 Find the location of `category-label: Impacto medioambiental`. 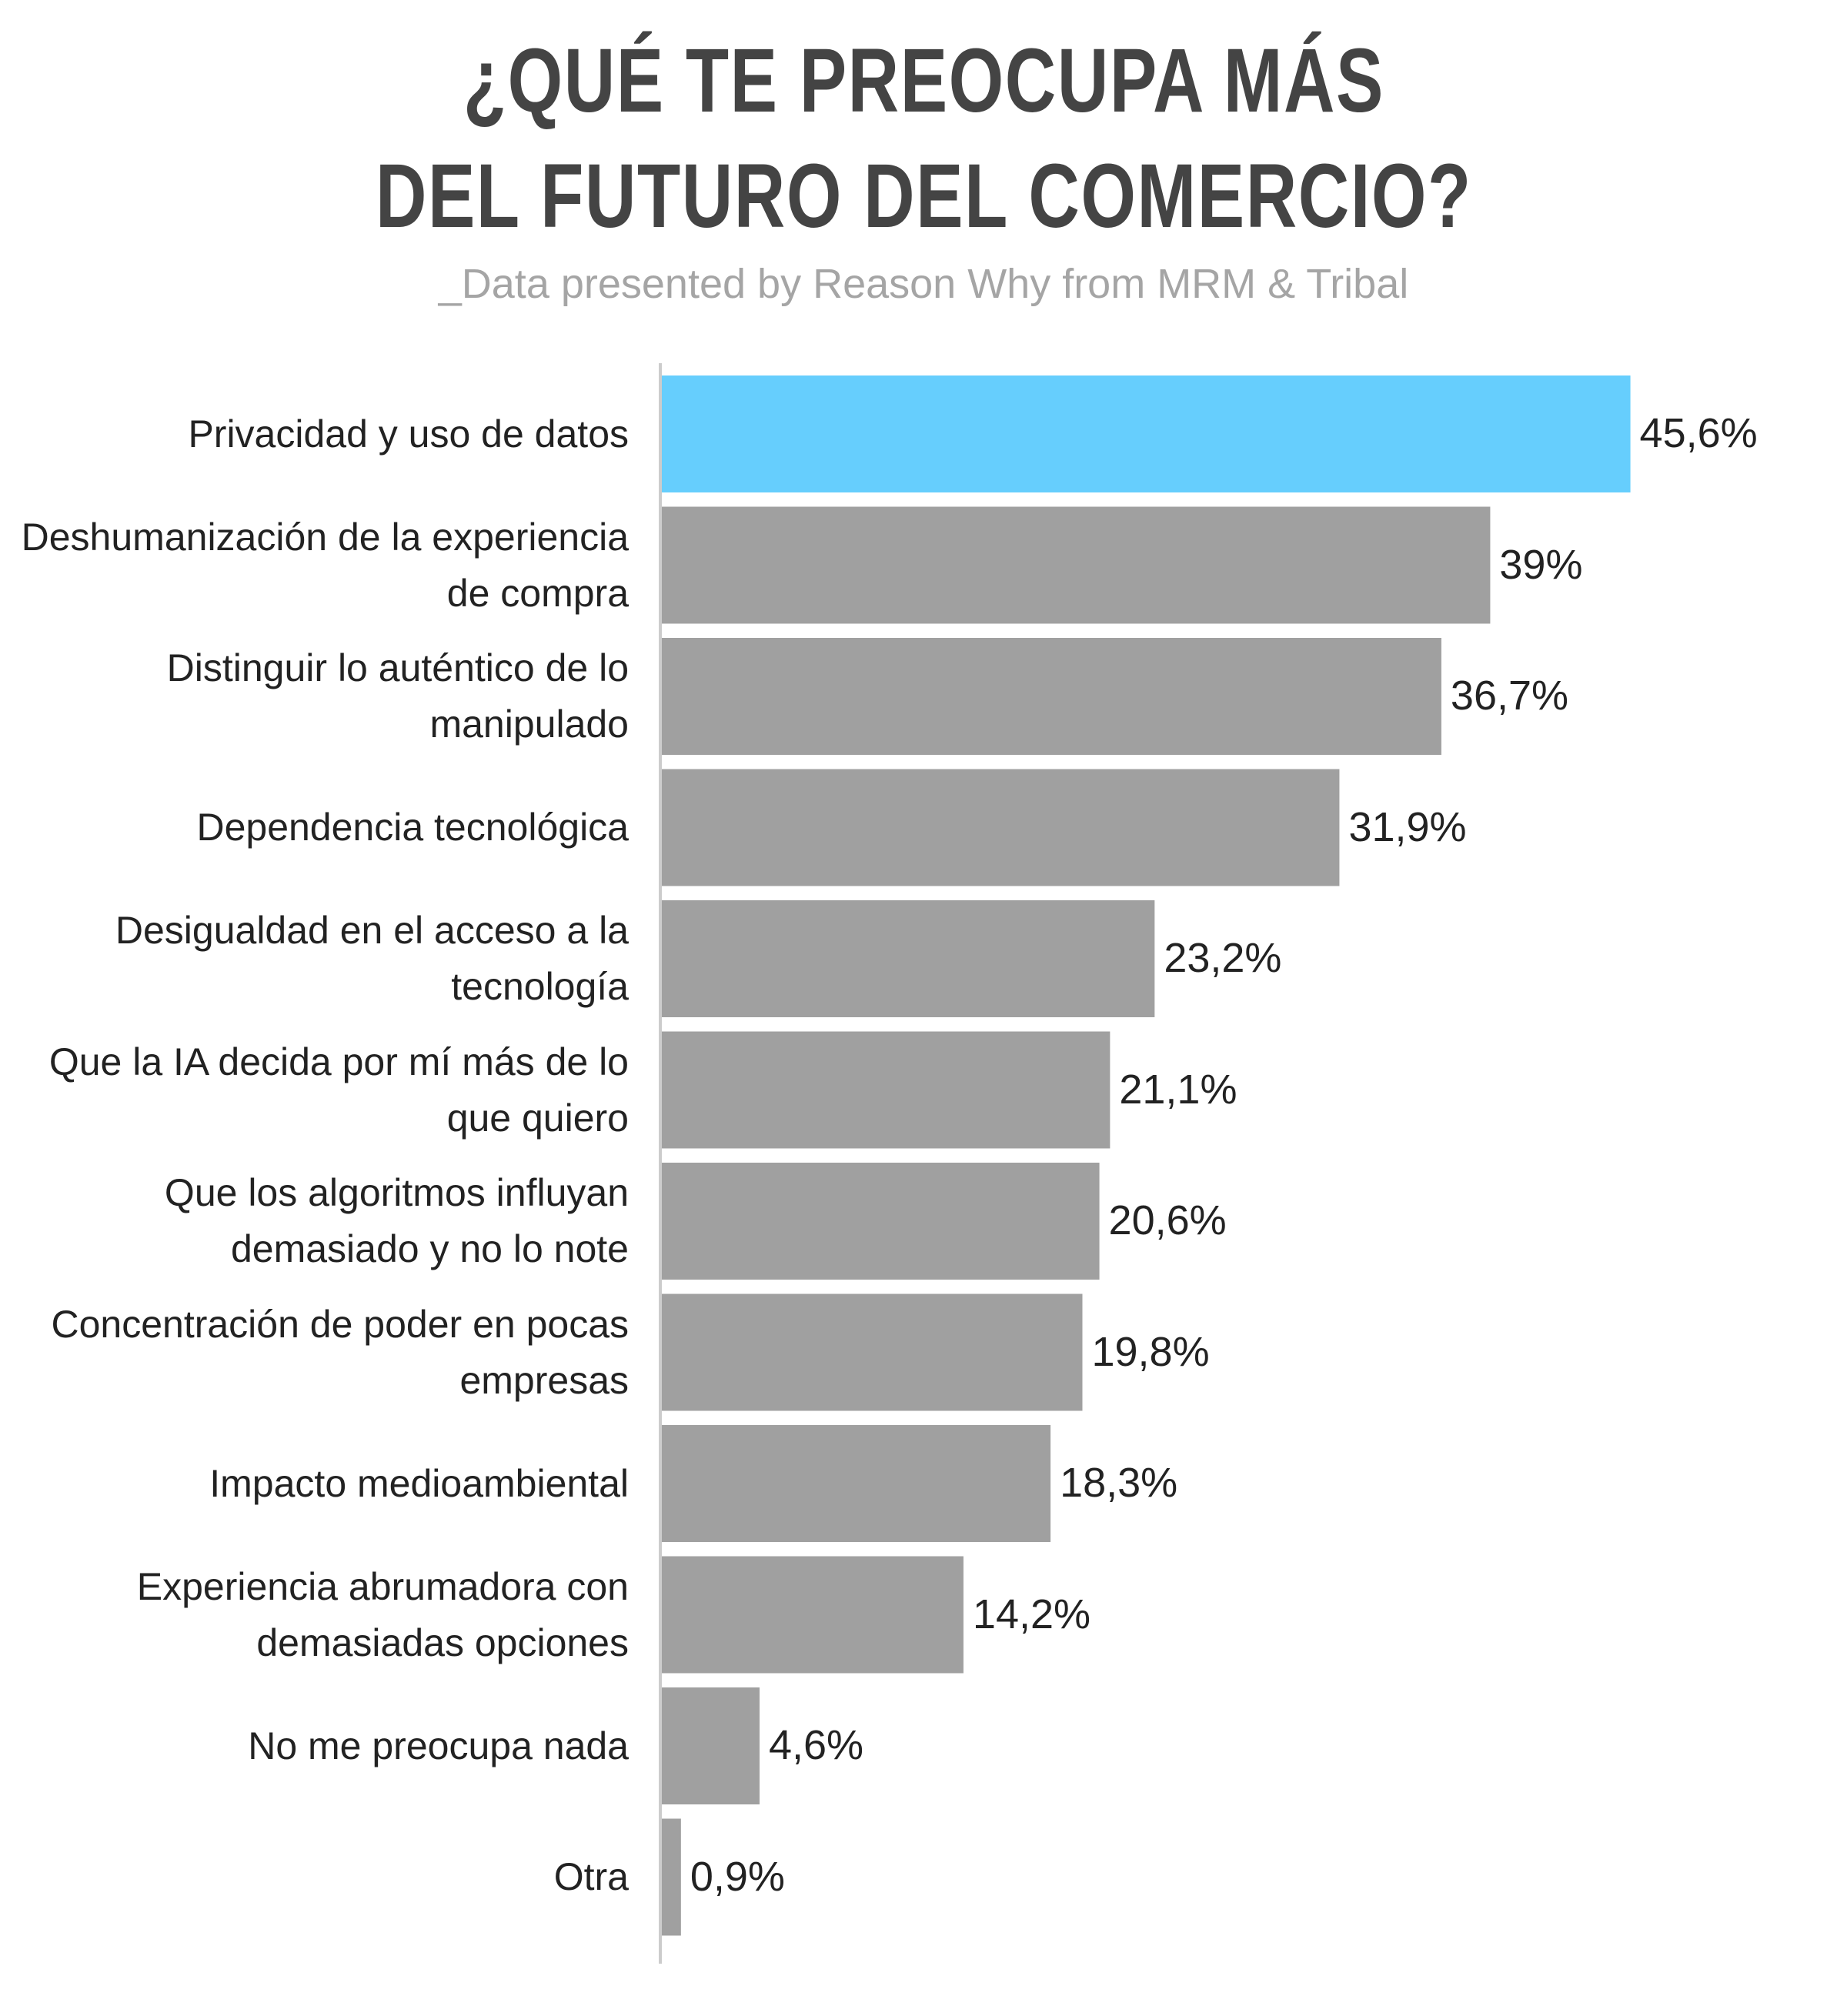

category-label: Impacto medioambiental is located at coordinates (321, 1483).